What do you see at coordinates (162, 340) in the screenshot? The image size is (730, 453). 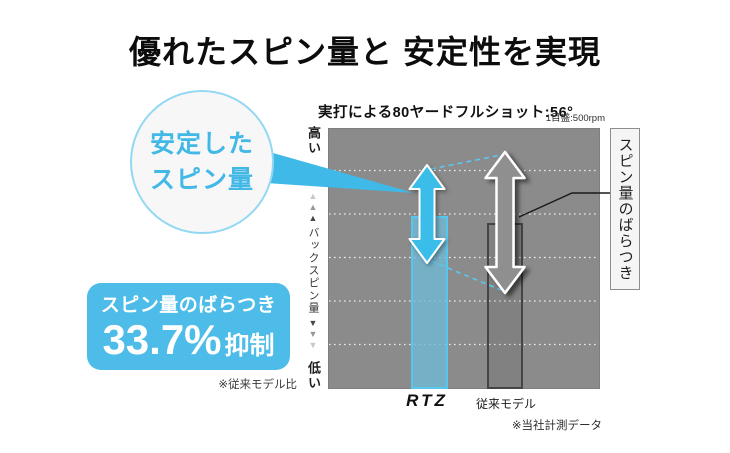 I see `stat-value: 33.7%` at bounding box center [162, 340].